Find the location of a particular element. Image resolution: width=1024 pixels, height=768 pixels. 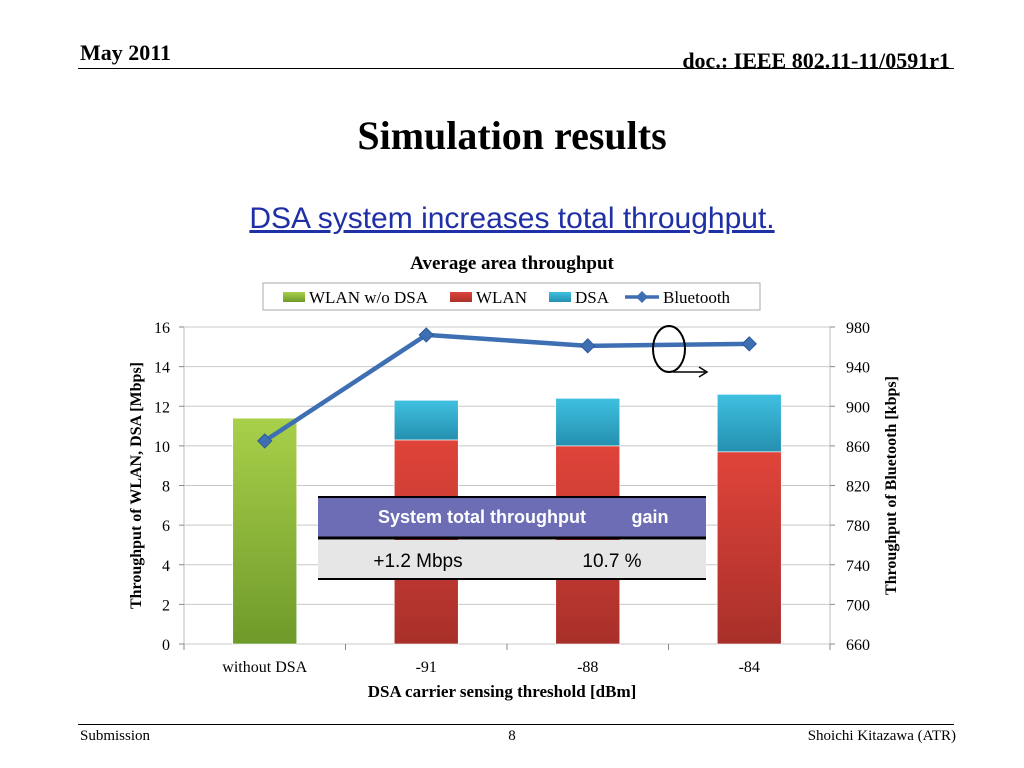

bar-wlan-w-o-dsa is located at coordinates (265, 531).